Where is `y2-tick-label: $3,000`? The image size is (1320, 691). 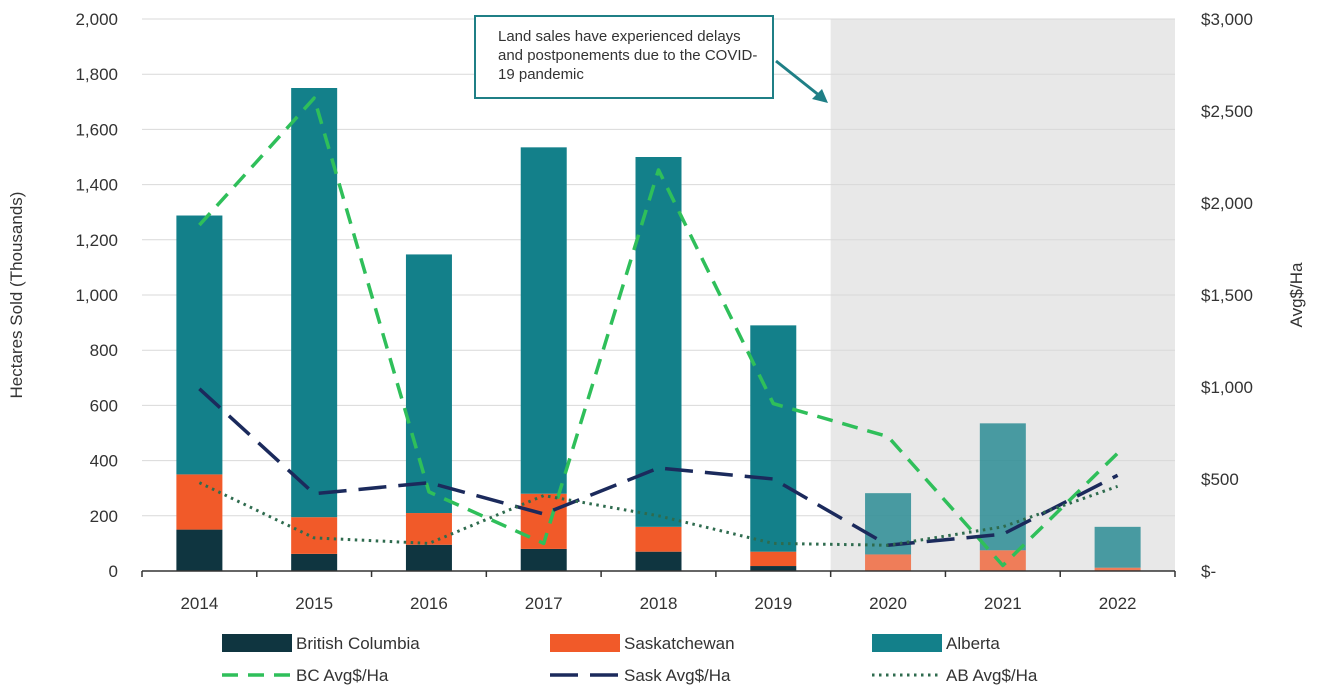
y2-tick-label: $3,000 is located at coordinates (1227, 19).